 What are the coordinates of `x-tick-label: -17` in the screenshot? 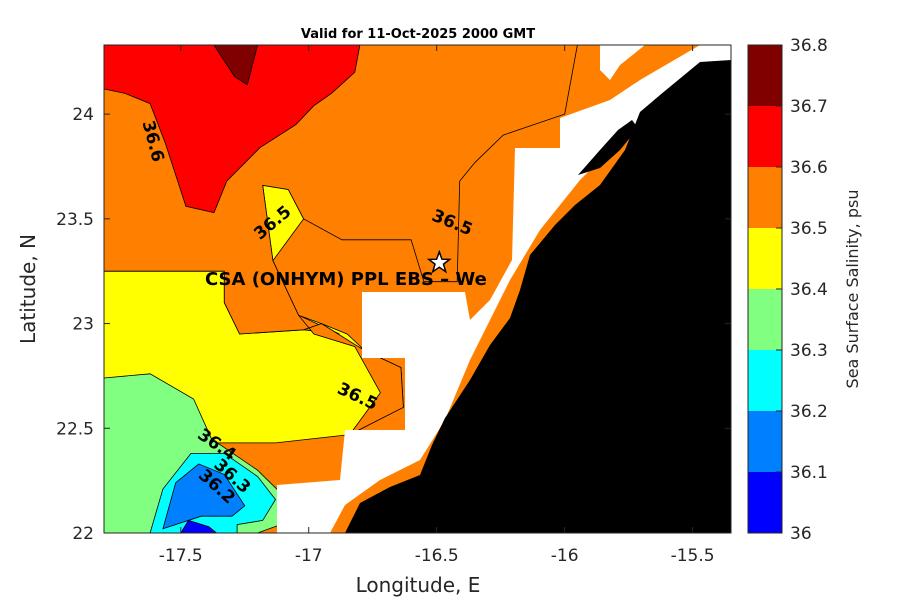 It's located at (309, 556).